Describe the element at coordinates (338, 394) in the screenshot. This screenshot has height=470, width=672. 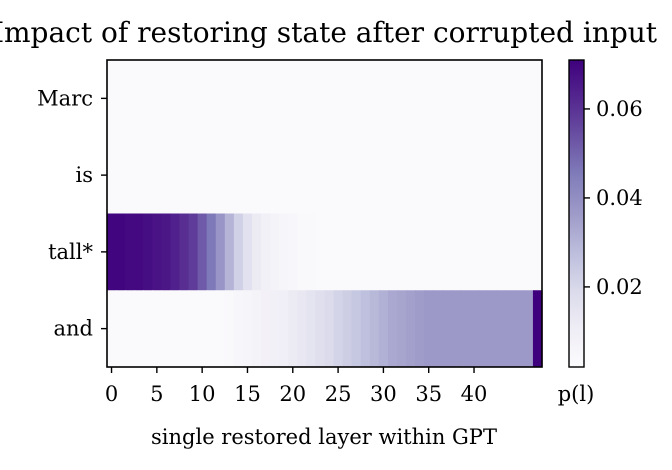
I see `x-tick-label: 25` at that location.